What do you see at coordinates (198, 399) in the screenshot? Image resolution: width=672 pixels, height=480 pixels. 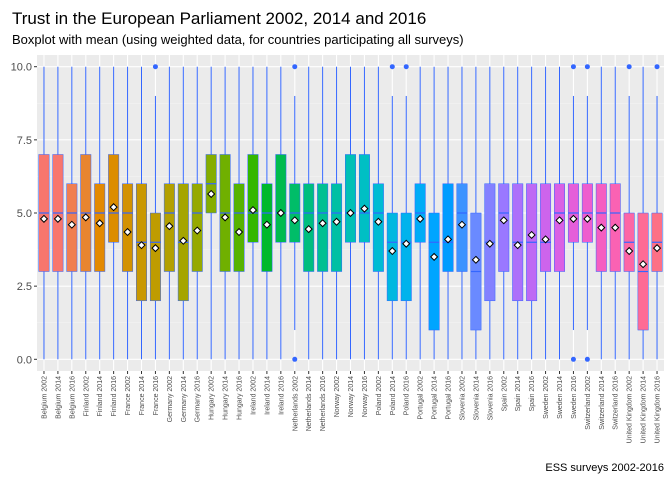 I see `x-tick-label: Germany 2016` at bounding box center [198, 399].